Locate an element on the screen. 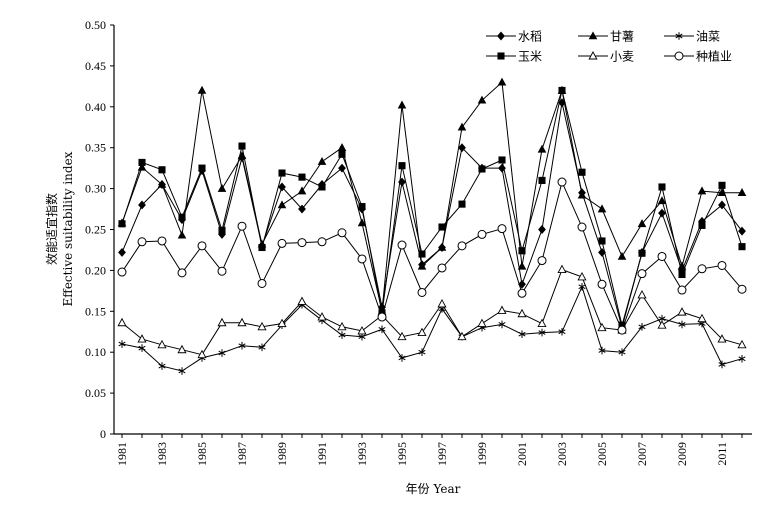 The width and height of the screenshot is (775, 512). y-tick-label: 0.35 is located at coordinates (95, 148).